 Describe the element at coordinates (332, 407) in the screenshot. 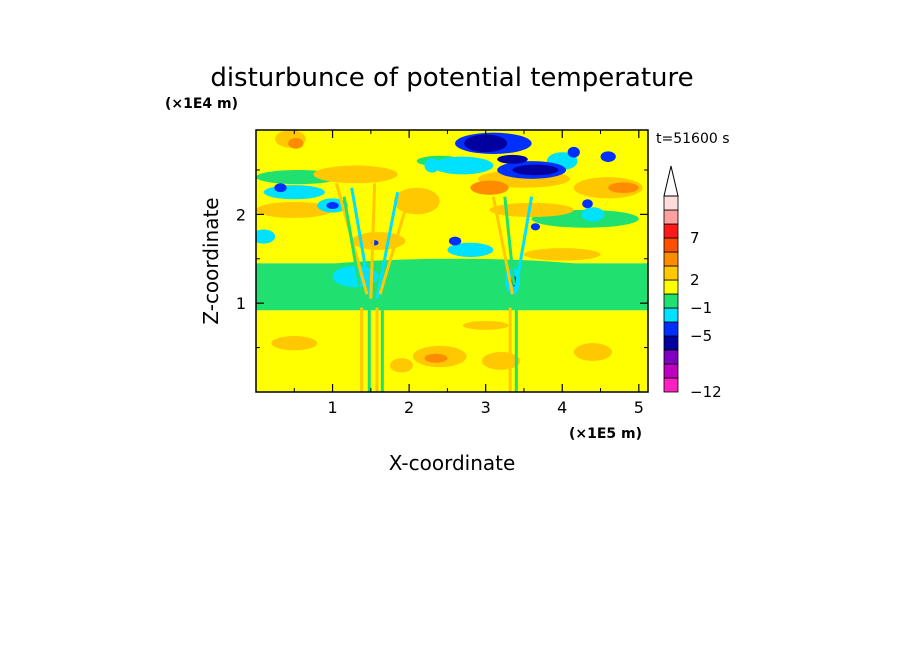

I see `x-tick-label-1: 1` at that location.